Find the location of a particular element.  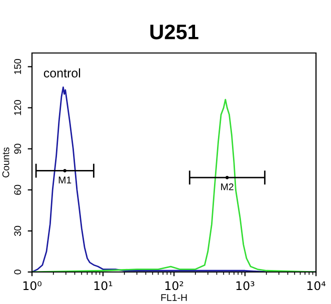

y-tick-label: 90 is located at coordinates (18, 149).